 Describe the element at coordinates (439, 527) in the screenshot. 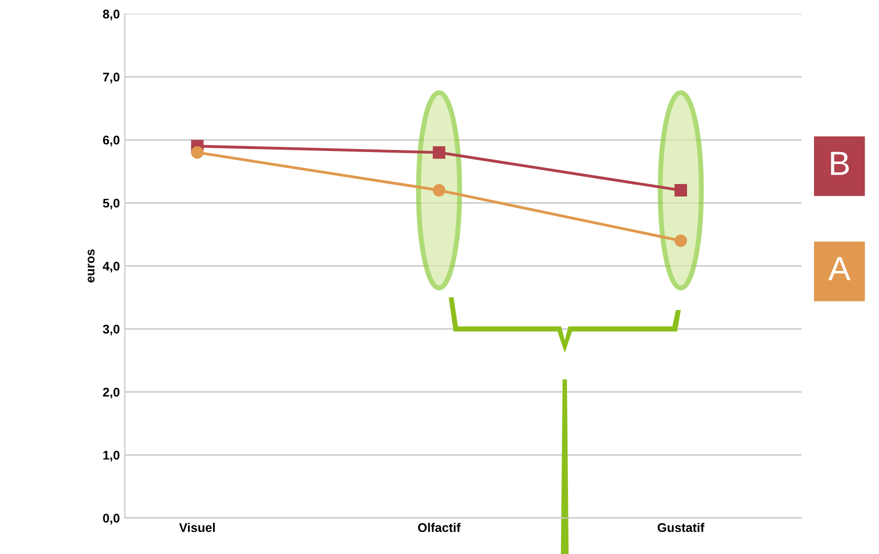

I see `x-tick-label: Olfactif` at that location.